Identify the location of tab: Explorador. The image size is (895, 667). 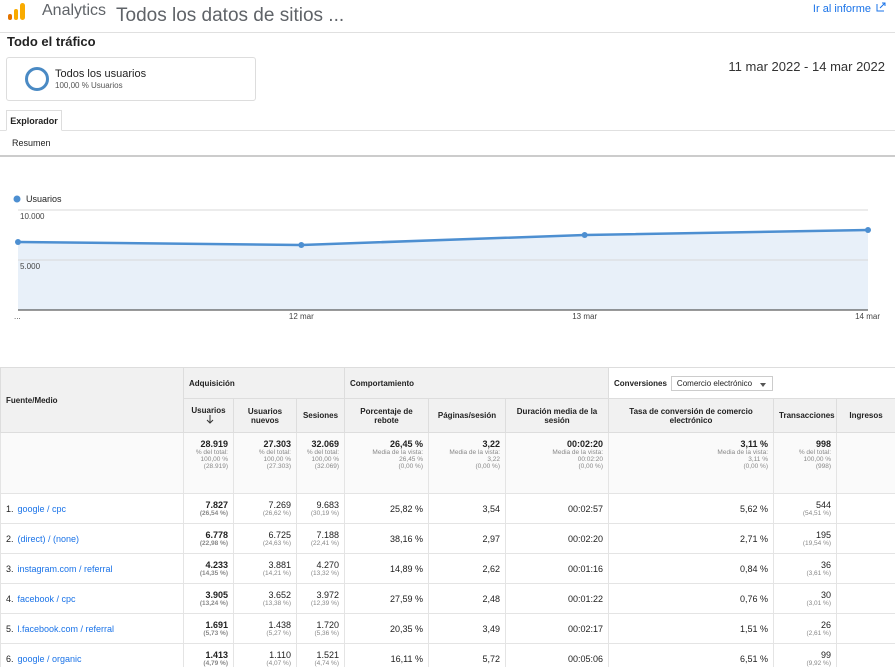
(34, 120).